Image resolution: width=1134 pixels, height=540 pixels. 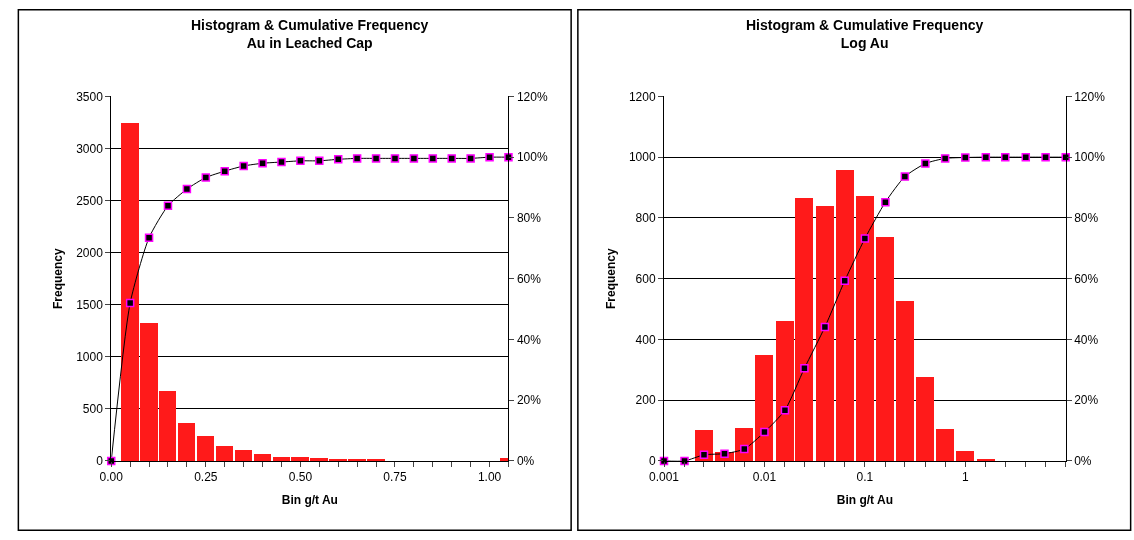 I want to click on x-tick-label: 0.00, so click(x=111, y=477).